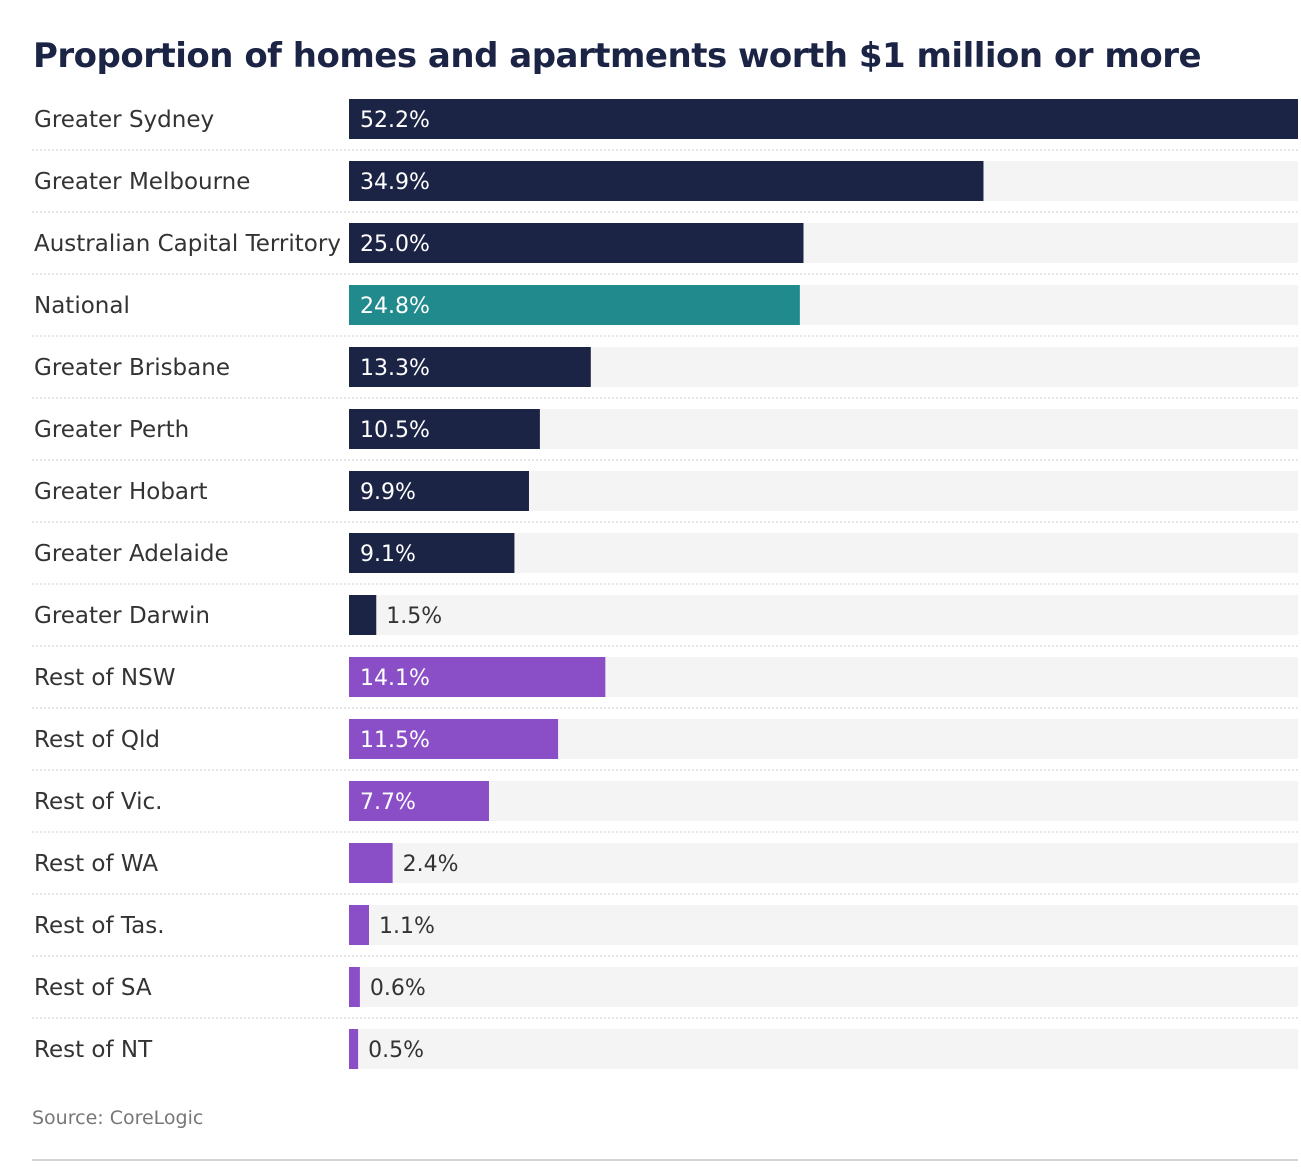 This screenshot has width=1301, height=1175. Describe the element at coordinates (132, 368) in the screenshot. I see `category-label: Greater Brisbane` at that location.